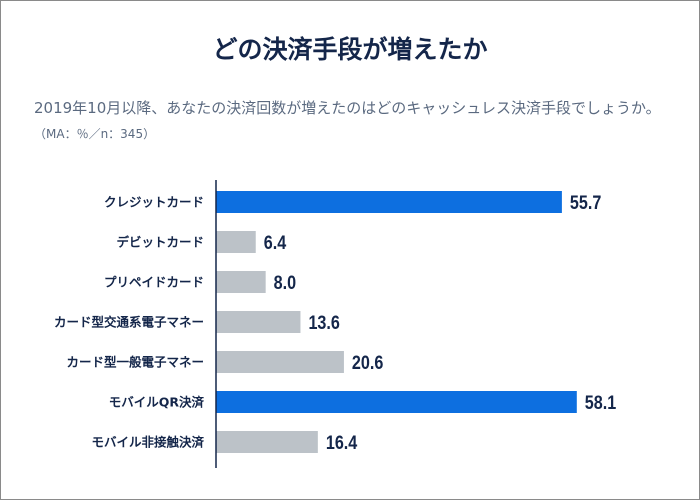 Image resolution: width=700 pixels, height=500 pixels. What do you see at coordinates (154, 202) in the screenshot?
I see `category-label: クレジットカード` at bounding box center [154, 202].